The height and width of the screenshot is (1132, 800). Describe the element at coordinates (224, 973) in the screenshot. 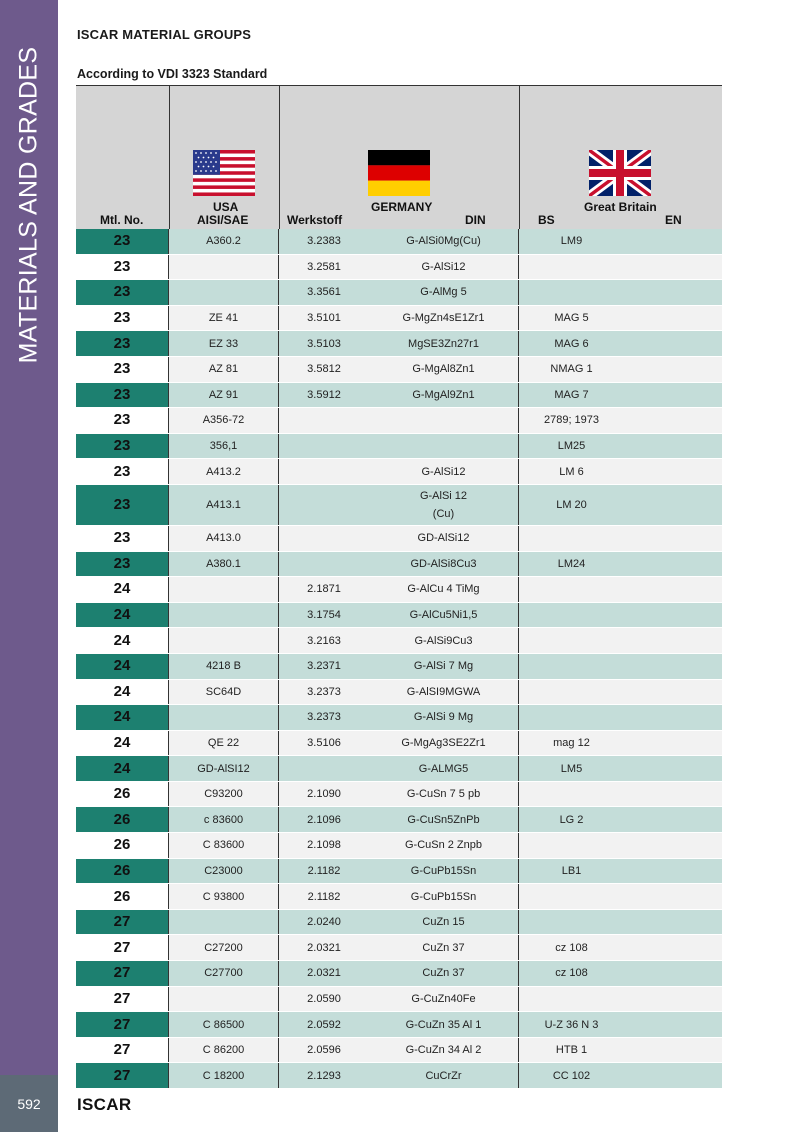

I see `cell-aisi-sae: C27700` at that location.